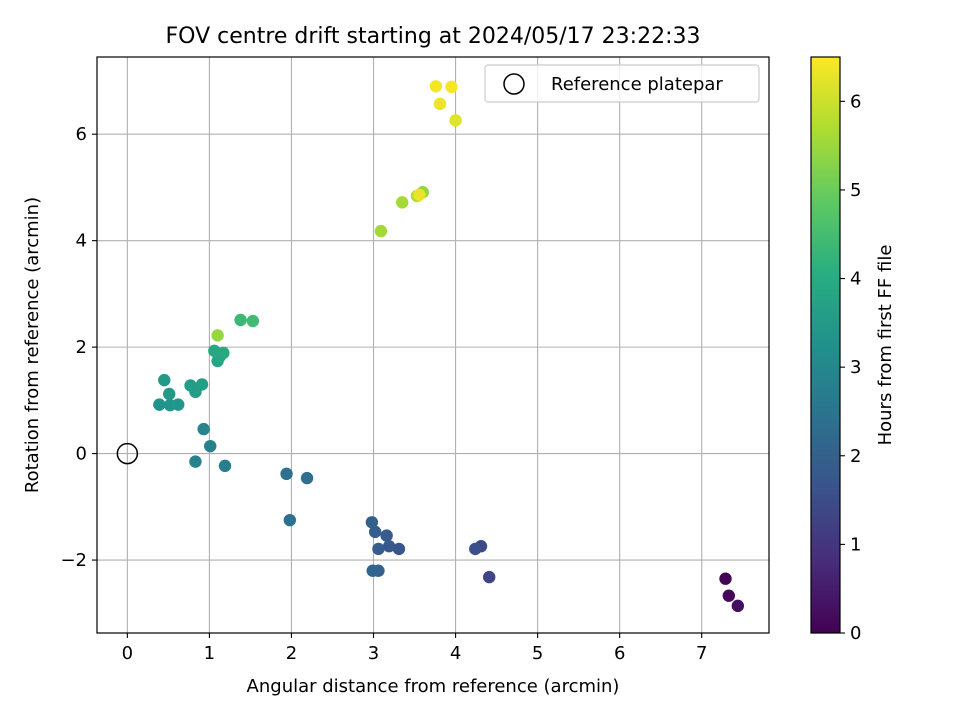  I want to click on y-axis-ticks: −2 0 2 4 6, so click(78, 347).